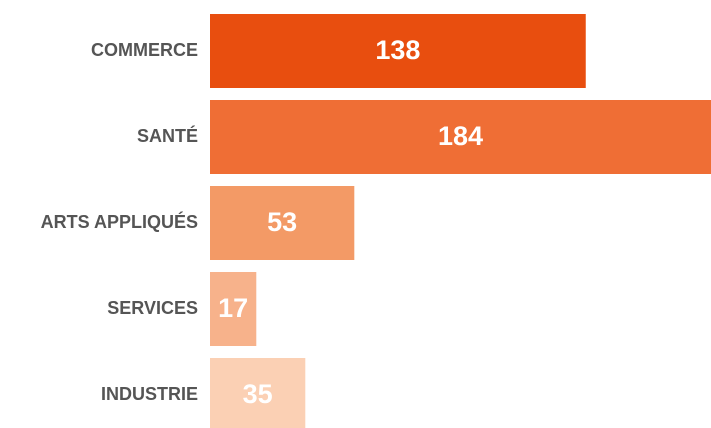 This screenshot has height=428, width=711. I want to click on value-label: 184, so click(460, 136).